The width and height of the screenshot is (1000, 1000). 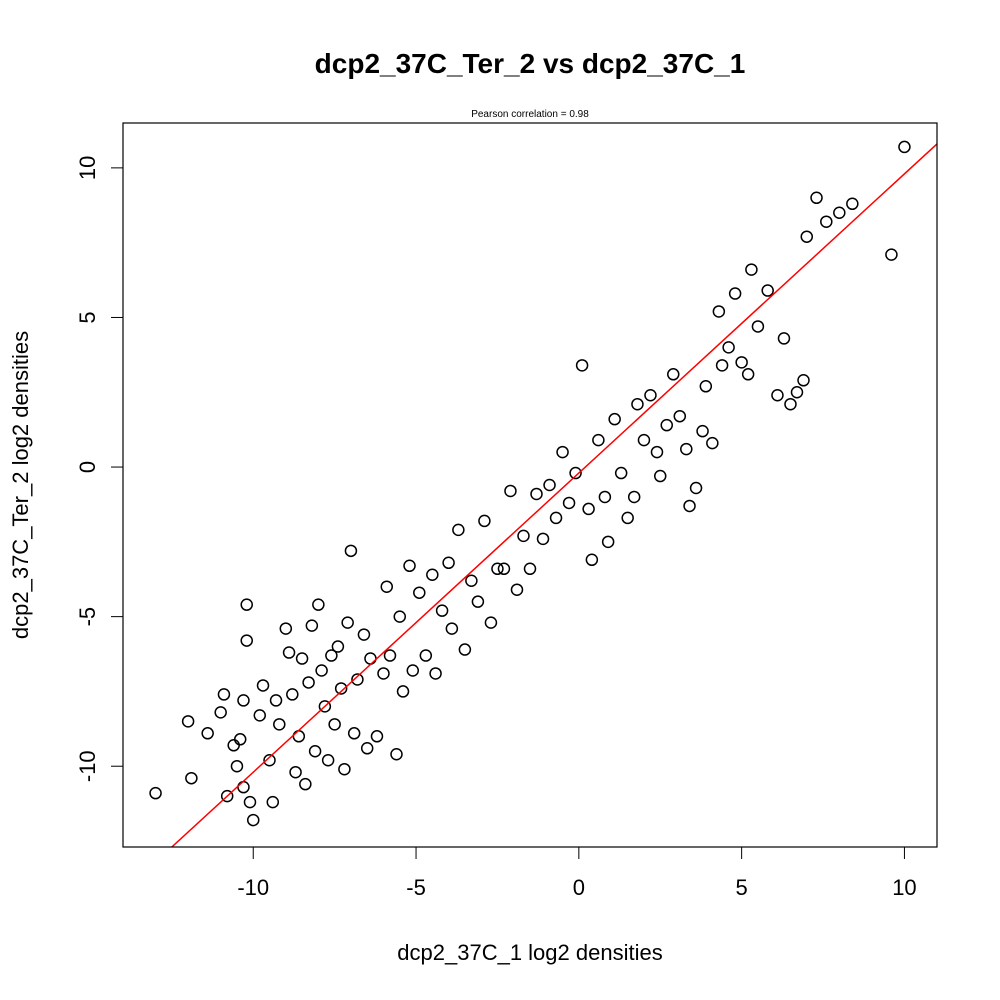 I want to click on x-tick-label: -10, so click(x=253, y=887).